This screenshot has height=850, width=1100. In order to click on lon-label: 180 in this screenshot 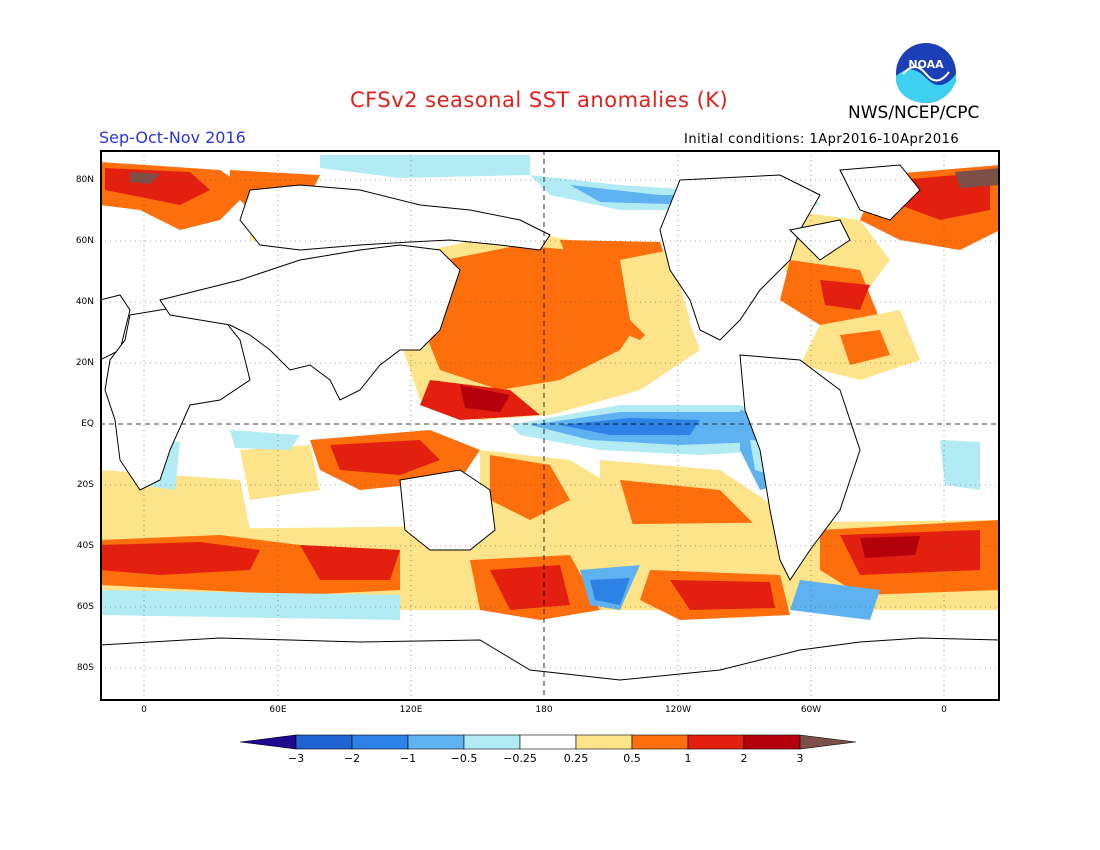, I will do `click(544, 710)`.